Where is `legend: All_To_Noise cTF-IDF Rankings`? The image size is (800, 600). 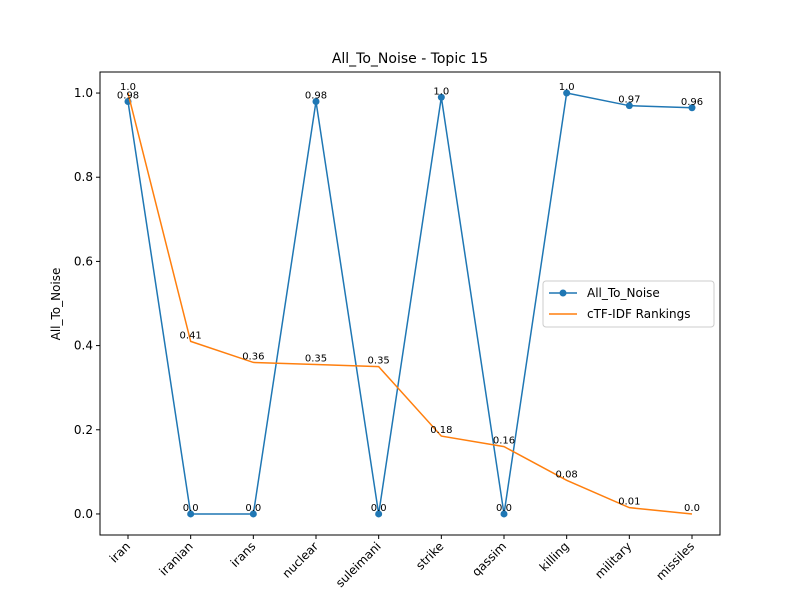 legend: All_To_Noise cTF-IDF Rankings is located at coordinates (628, 304).